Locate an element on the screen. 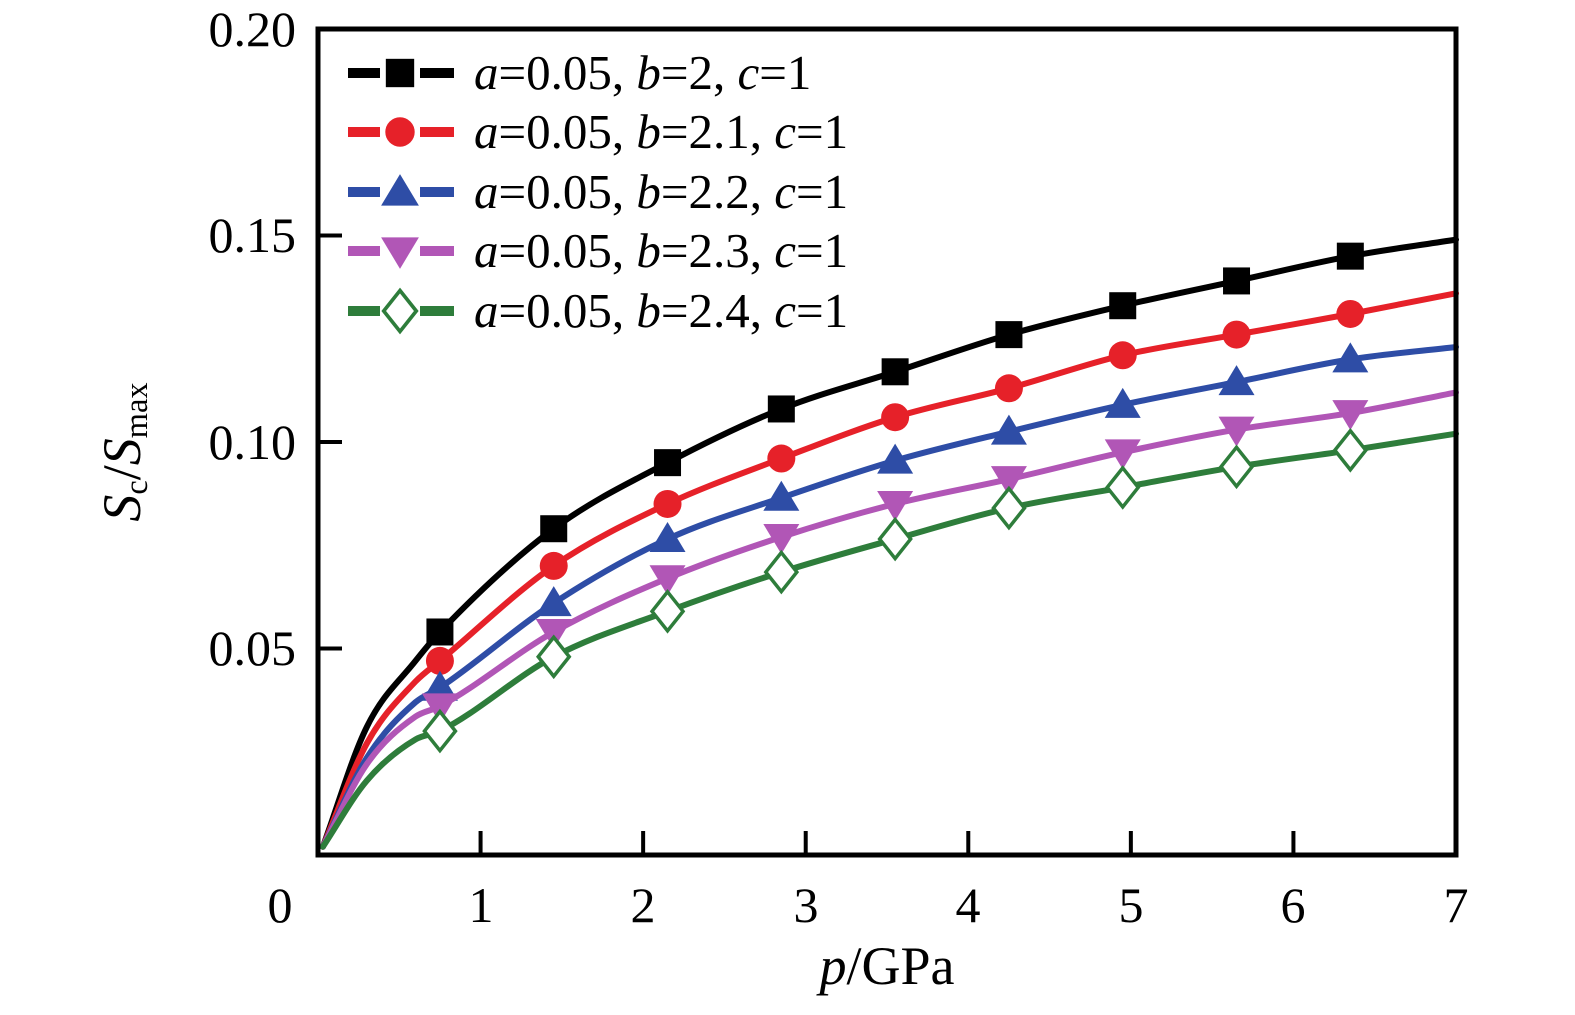 This screenshot has width=1575, height=1015. x-tick-label-7: 7 is located at coordinates (1456, 905).